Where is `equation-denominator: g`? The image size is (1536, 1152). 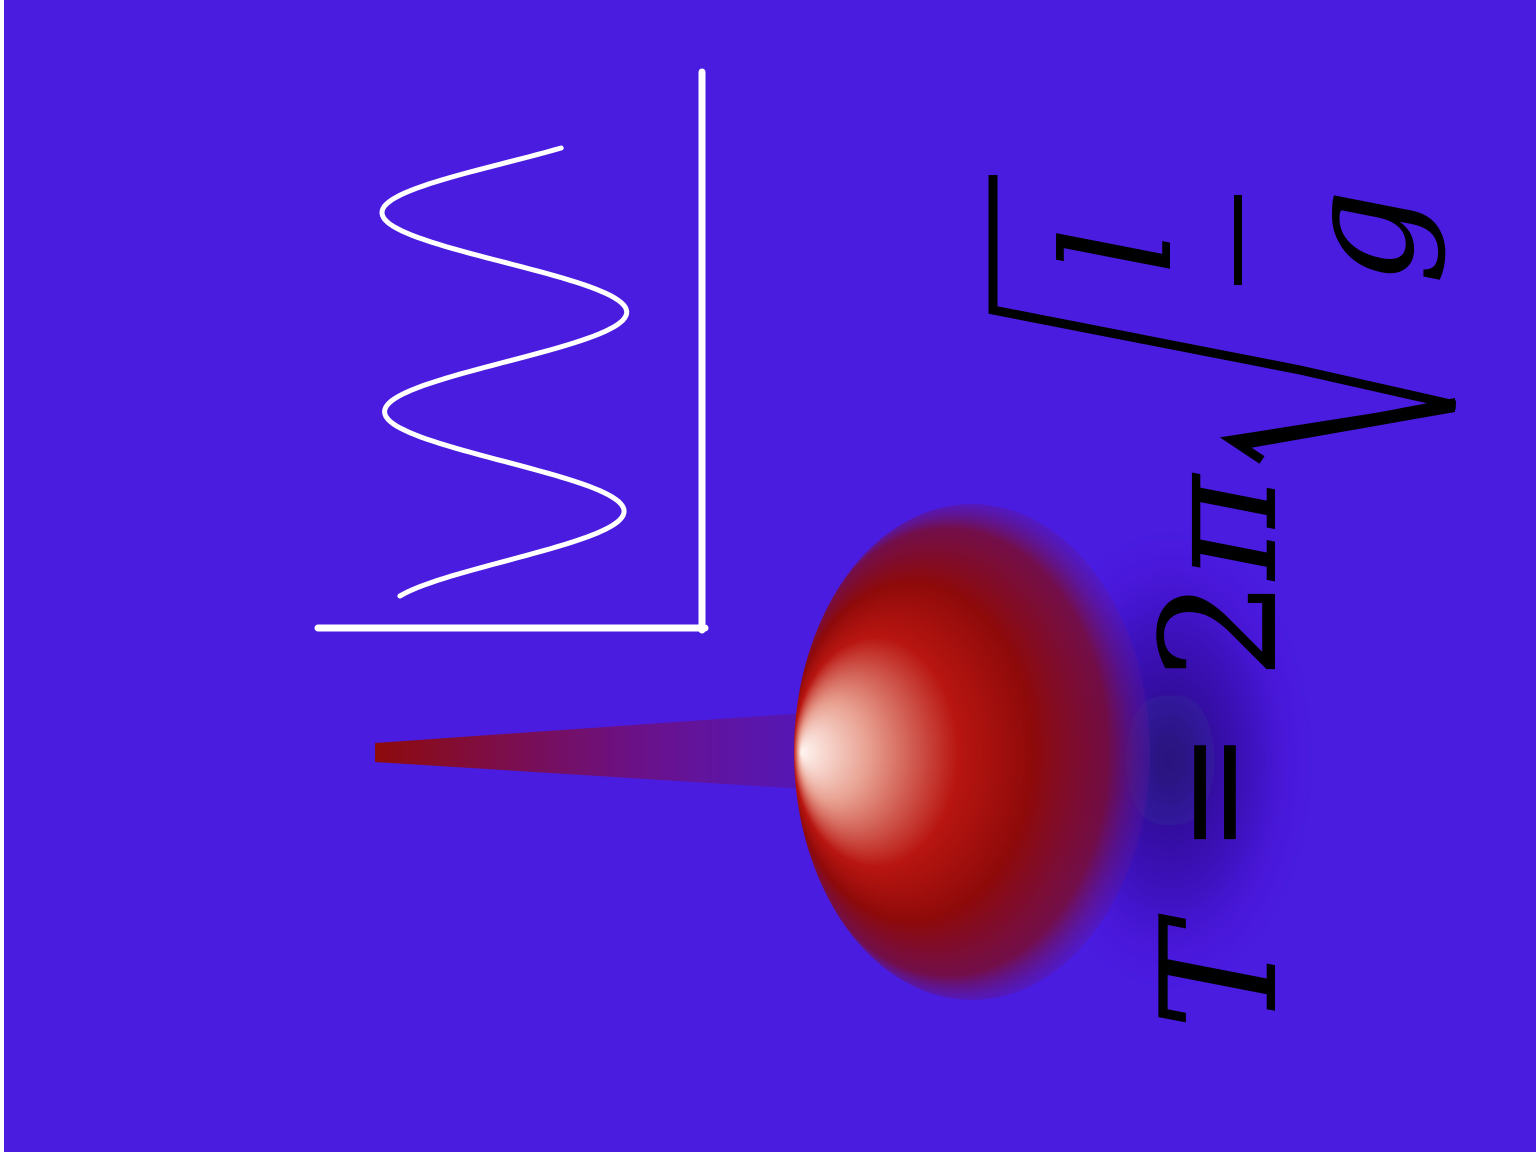
equation-denominator: g is located at coordinates (1361, 237).